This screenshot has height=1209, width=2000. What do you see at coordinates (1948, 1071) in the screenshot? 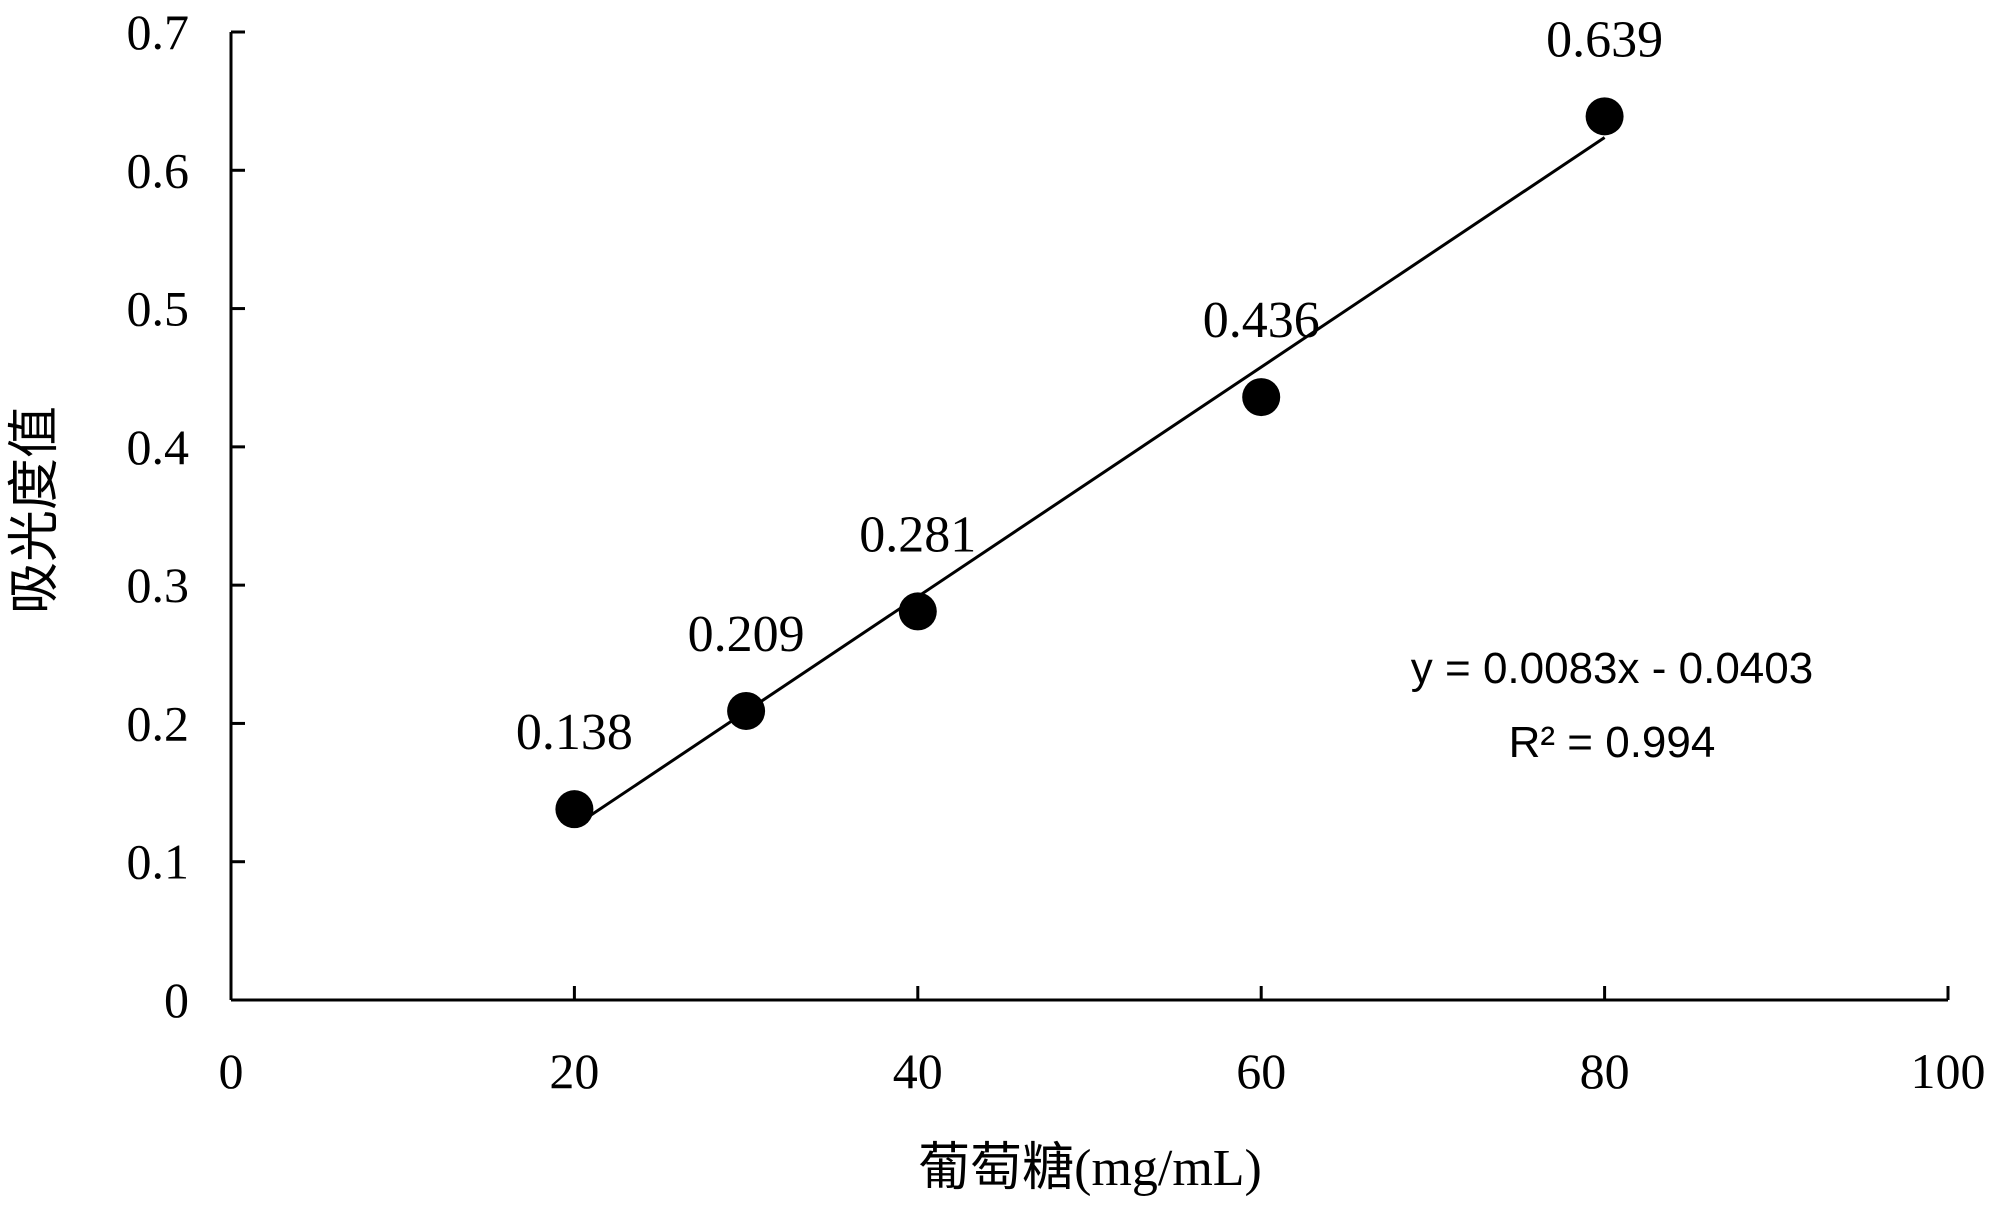
I see `x-tick-label: 100` at bounding box center [1948, 1071].